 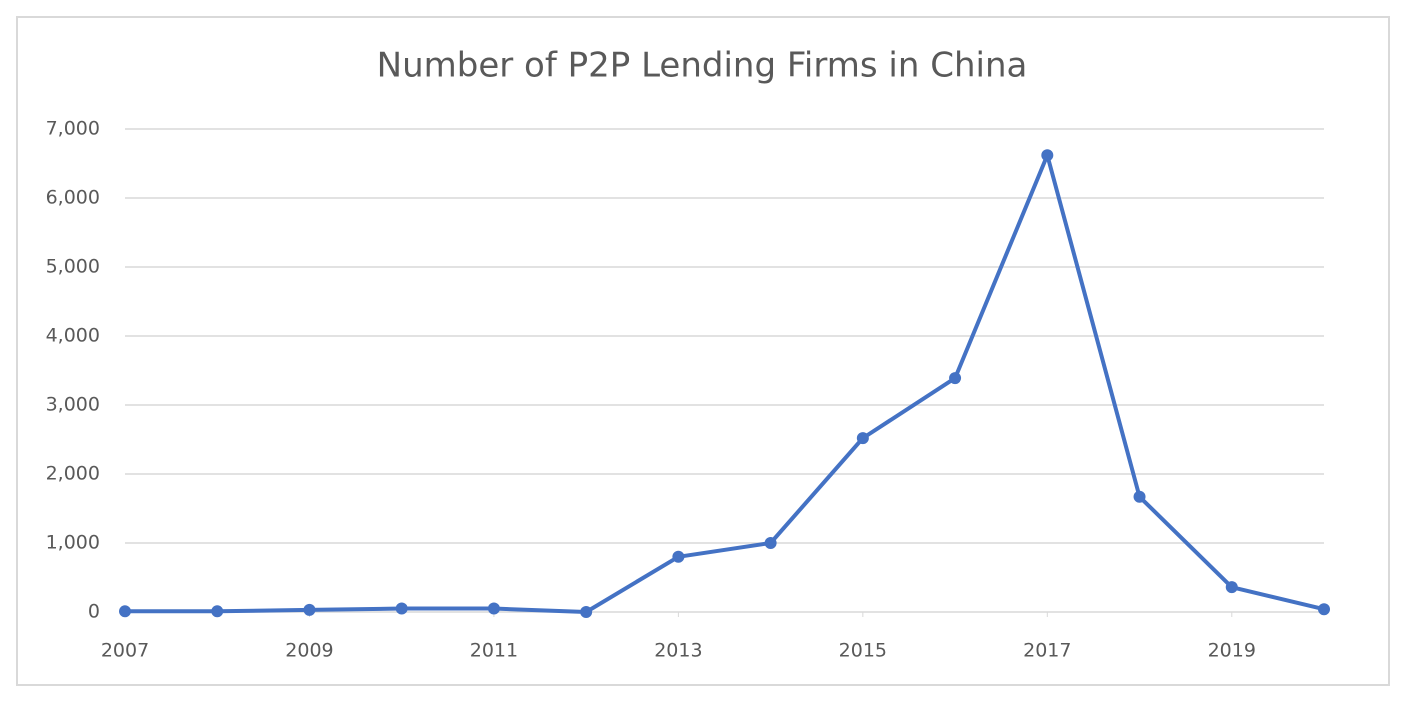 What do you see at coordinates (309, 651) in the screenshot?
I see `x-tick-label: 2009` at bounding box center [309, 651].